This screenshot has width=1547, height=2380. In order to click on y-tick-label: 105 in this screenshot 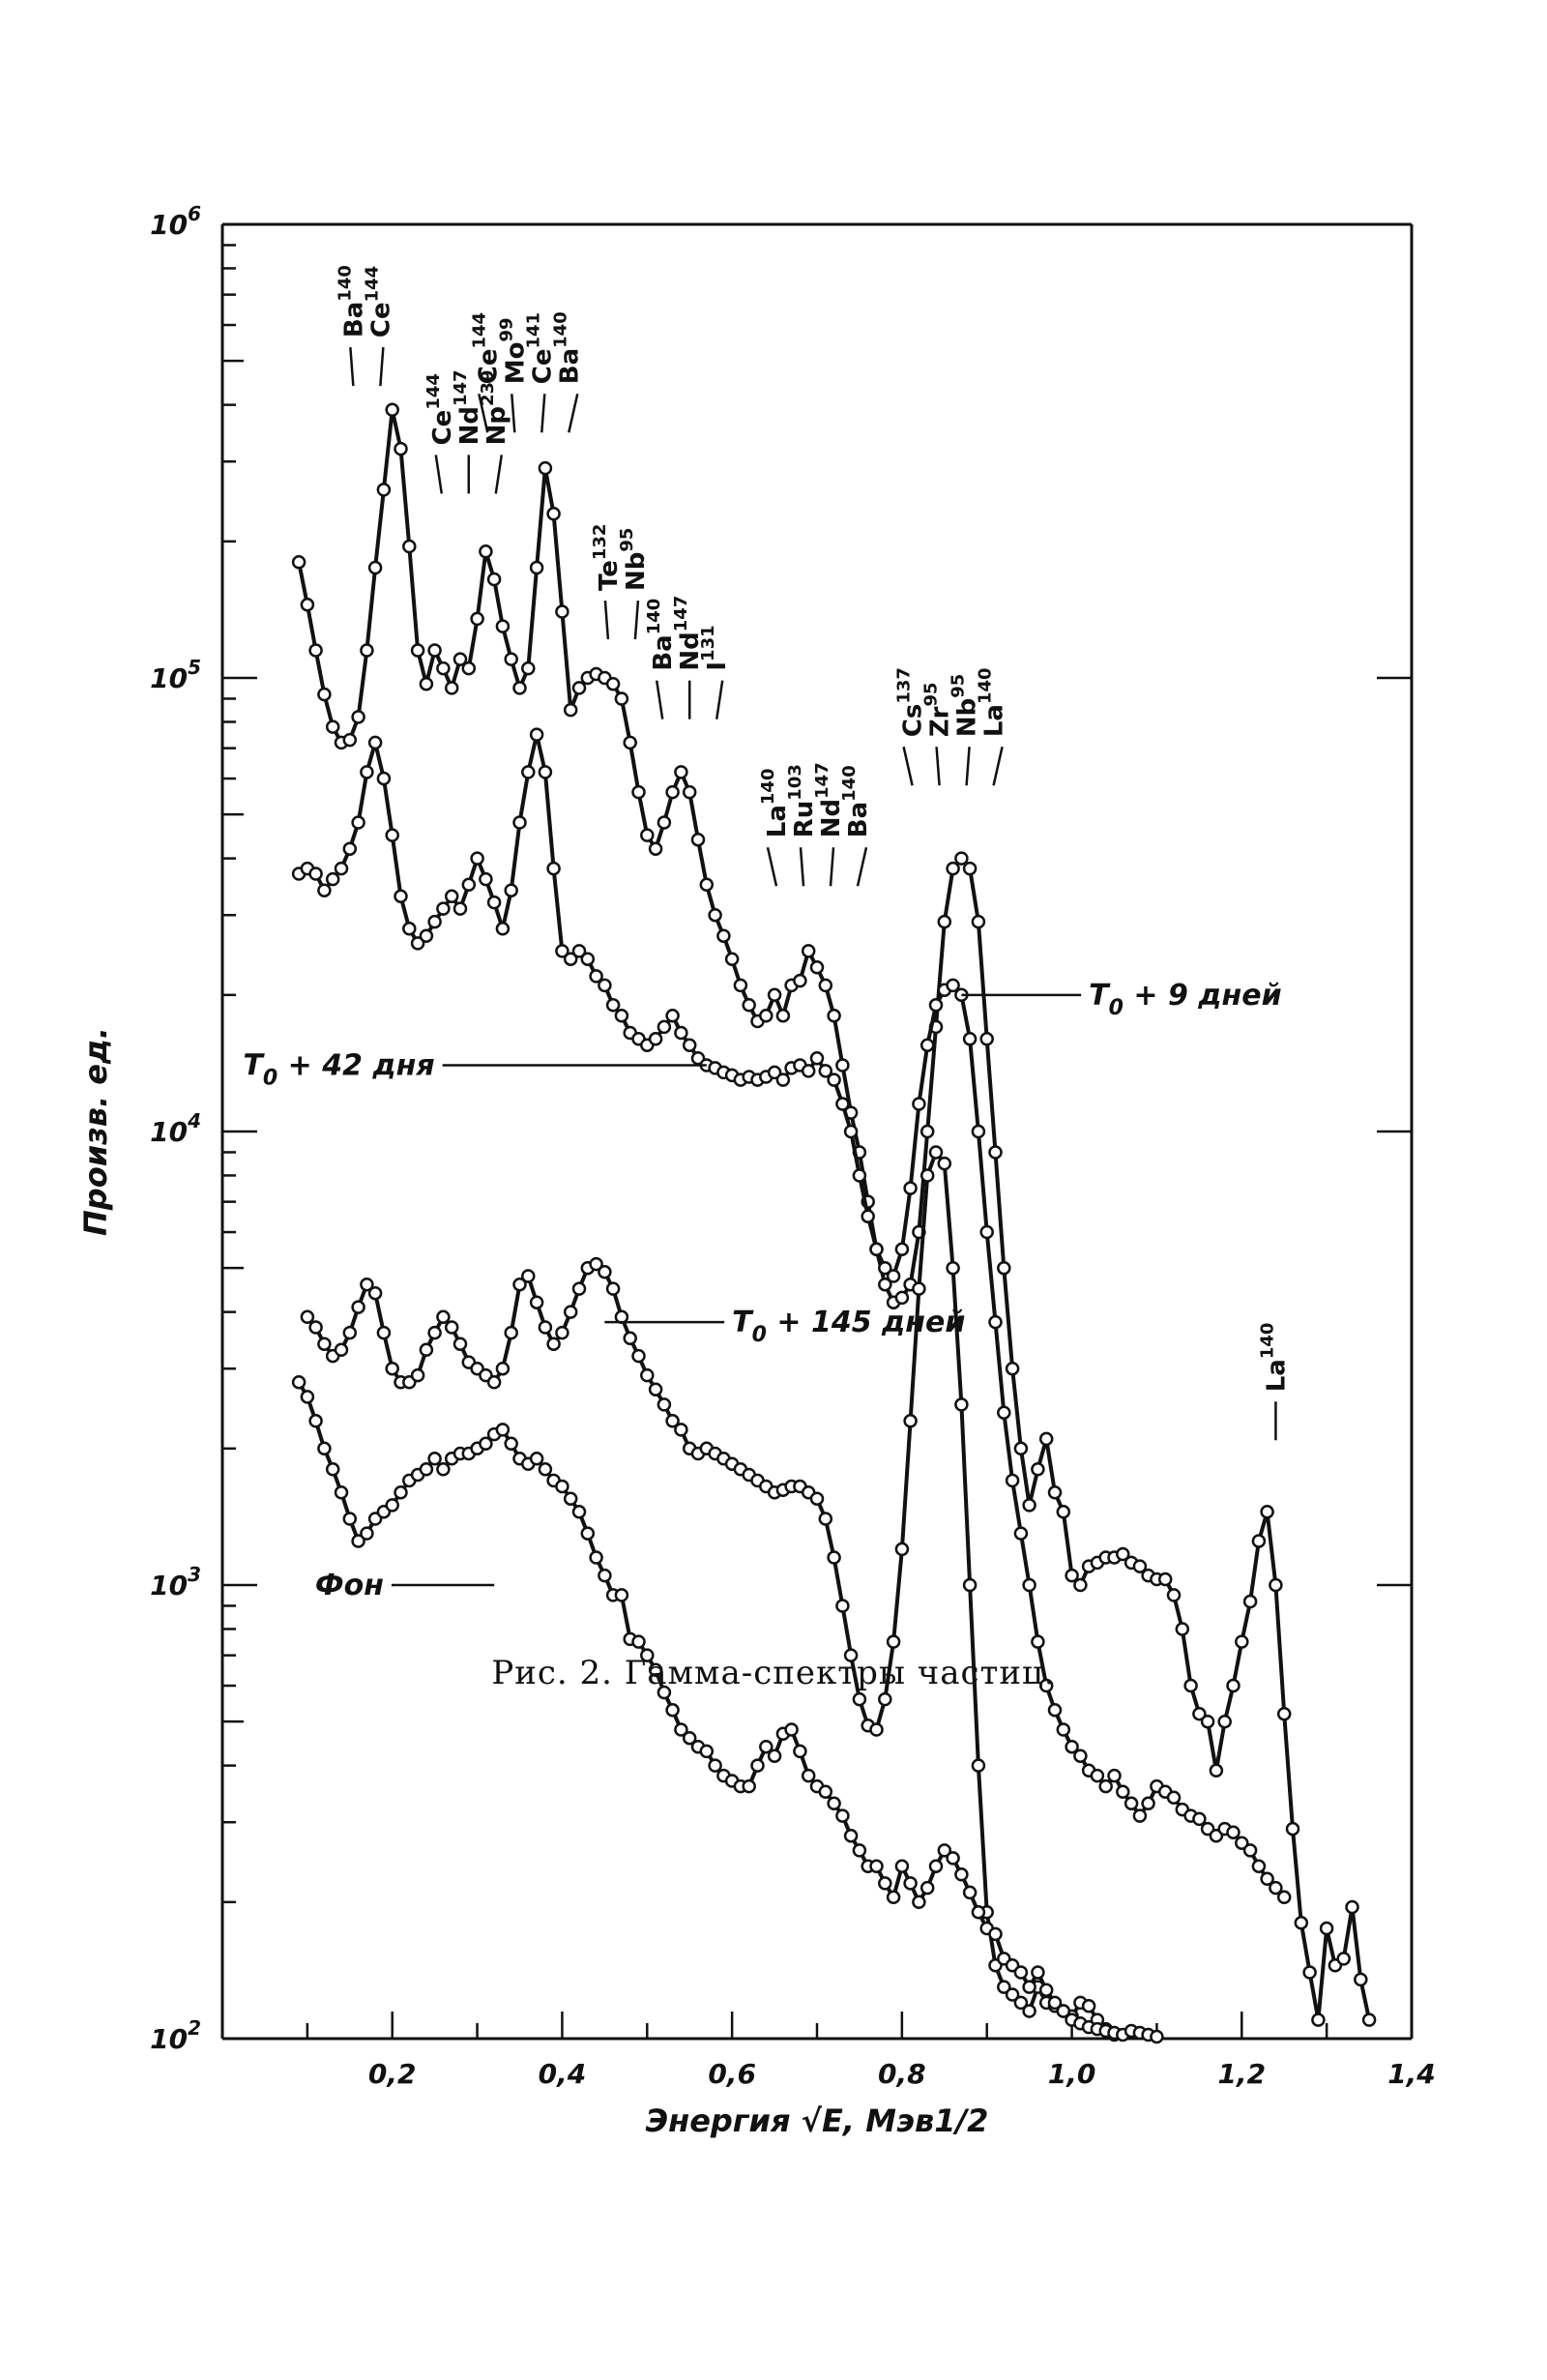, I will do `click(176, 675)`.